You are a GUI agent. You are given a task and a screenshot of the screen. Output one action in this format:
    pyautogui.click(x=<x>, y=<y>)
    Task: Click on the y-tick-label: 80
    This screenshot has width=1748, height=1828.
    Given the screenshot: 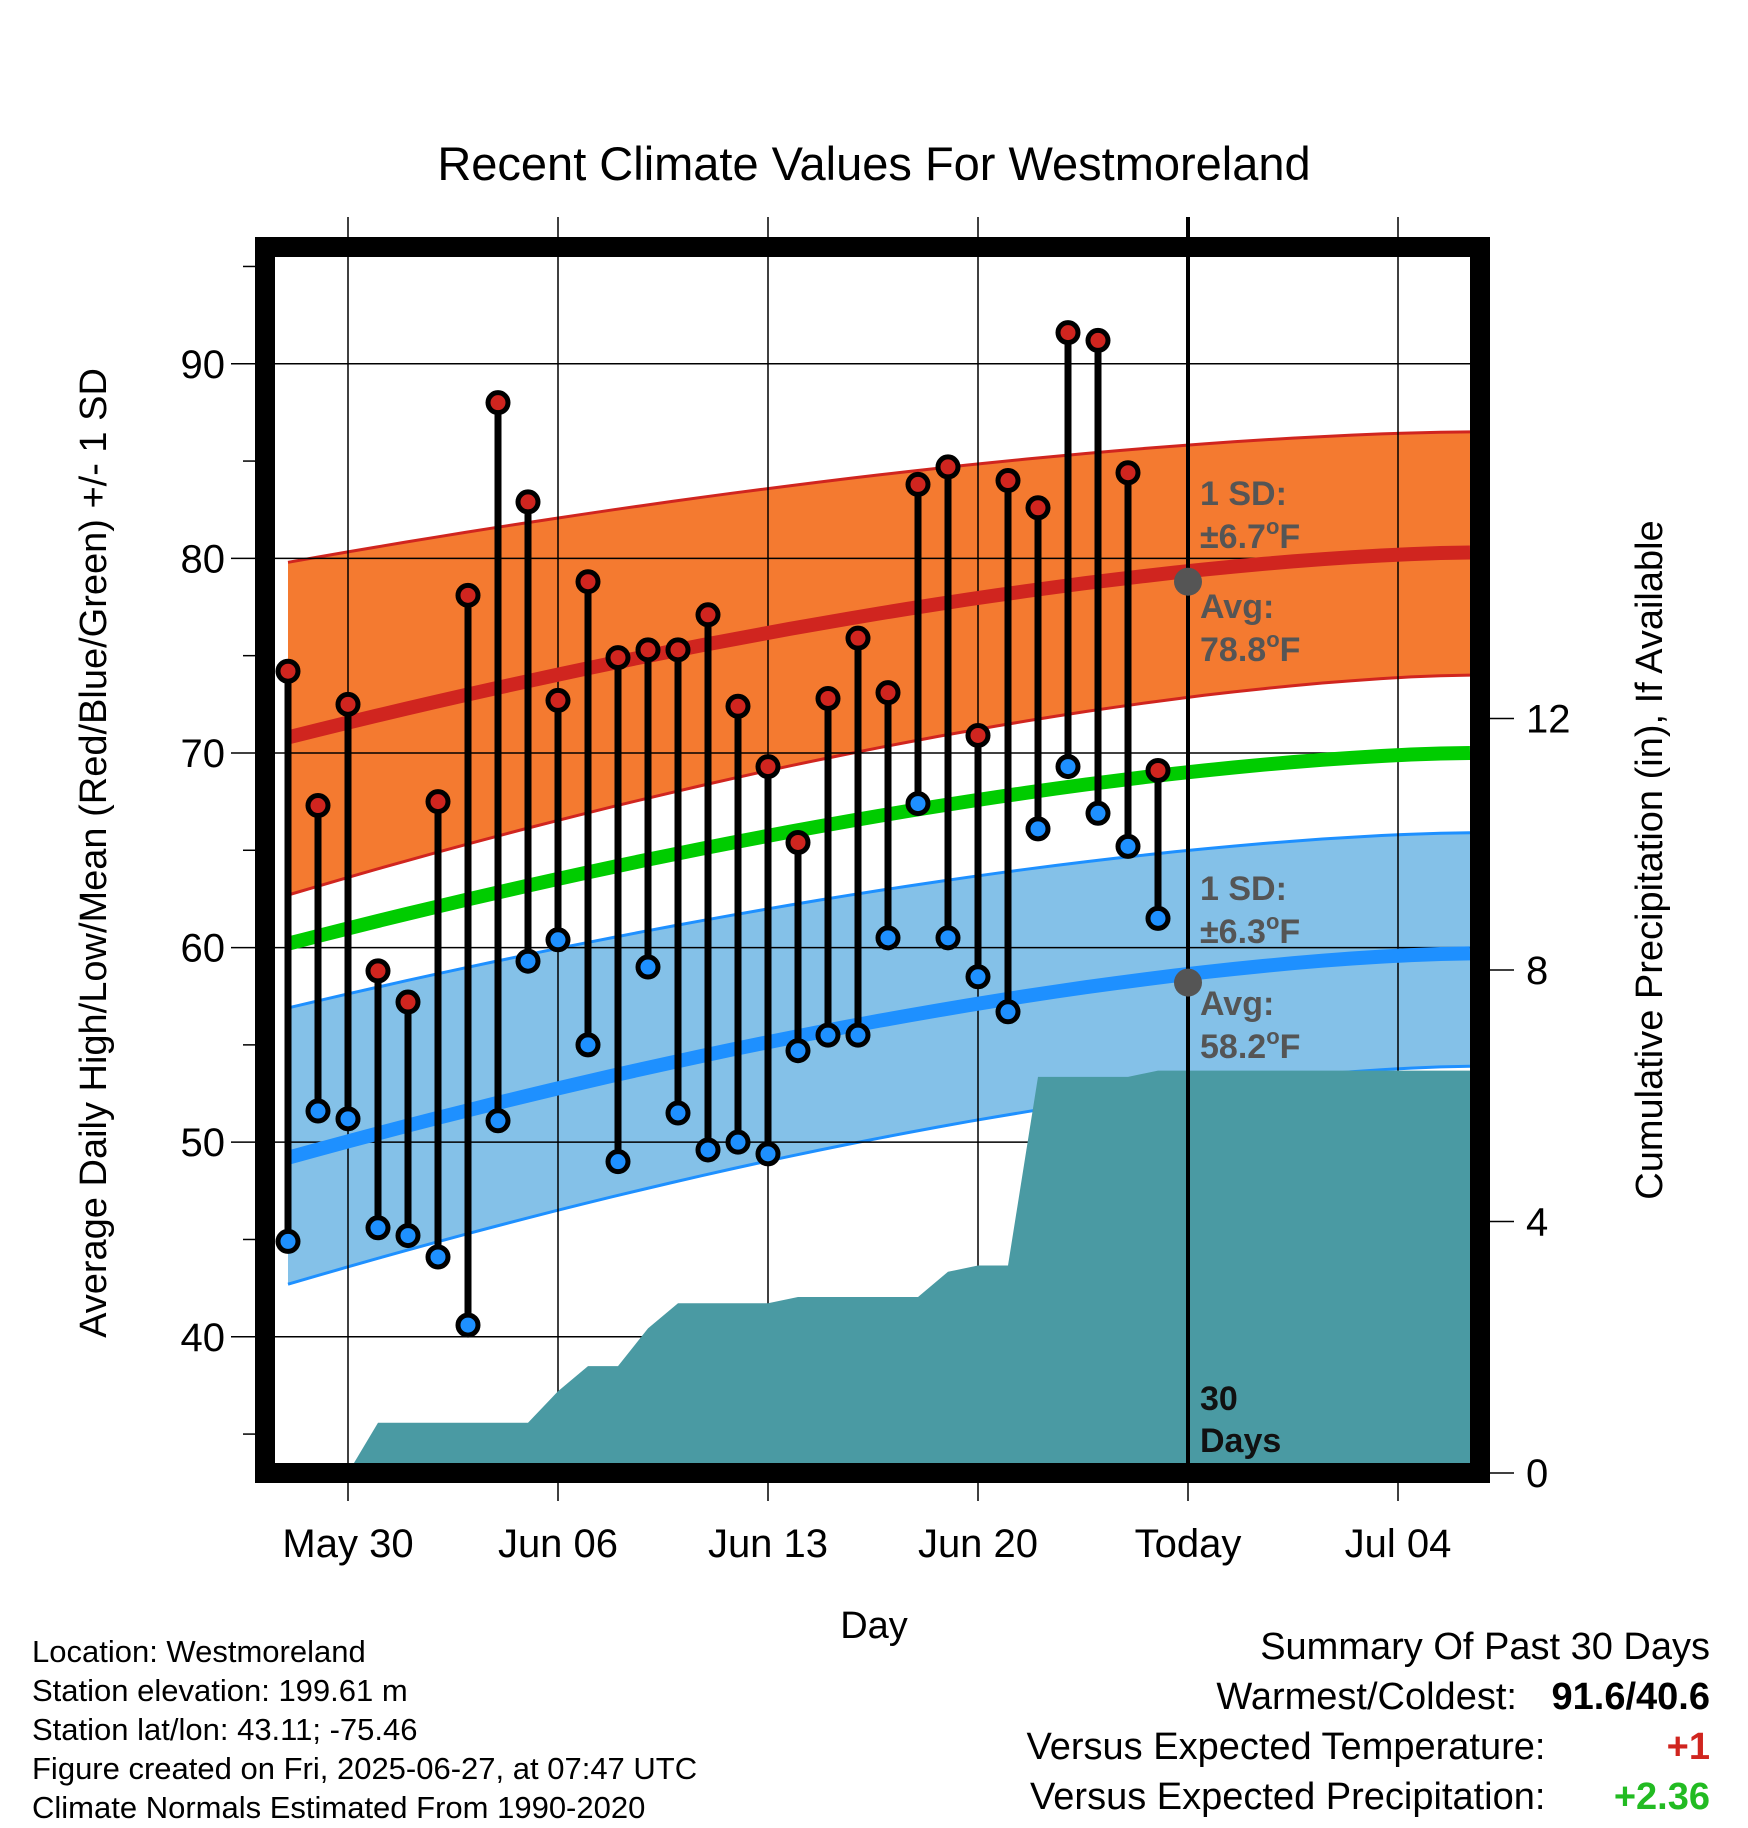 What is the action you would take?
    pyautogui.click(x=203, y=559)
    